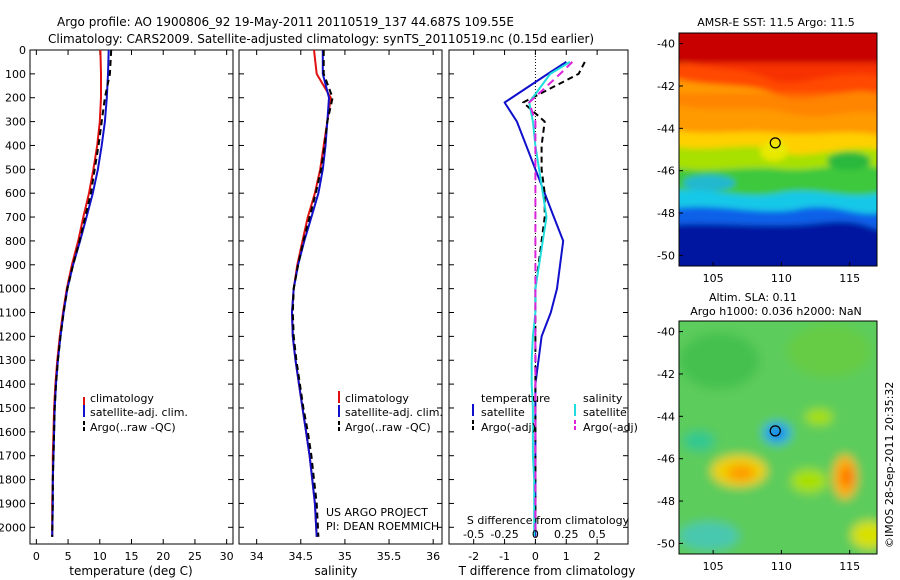 Image resolution: width=900 pixels, height=580 pixels. Describe the element at coordinates (382, 526) in the screenshot. I see `credit-pi: PI: DEAN ROEMMICH` at that location.